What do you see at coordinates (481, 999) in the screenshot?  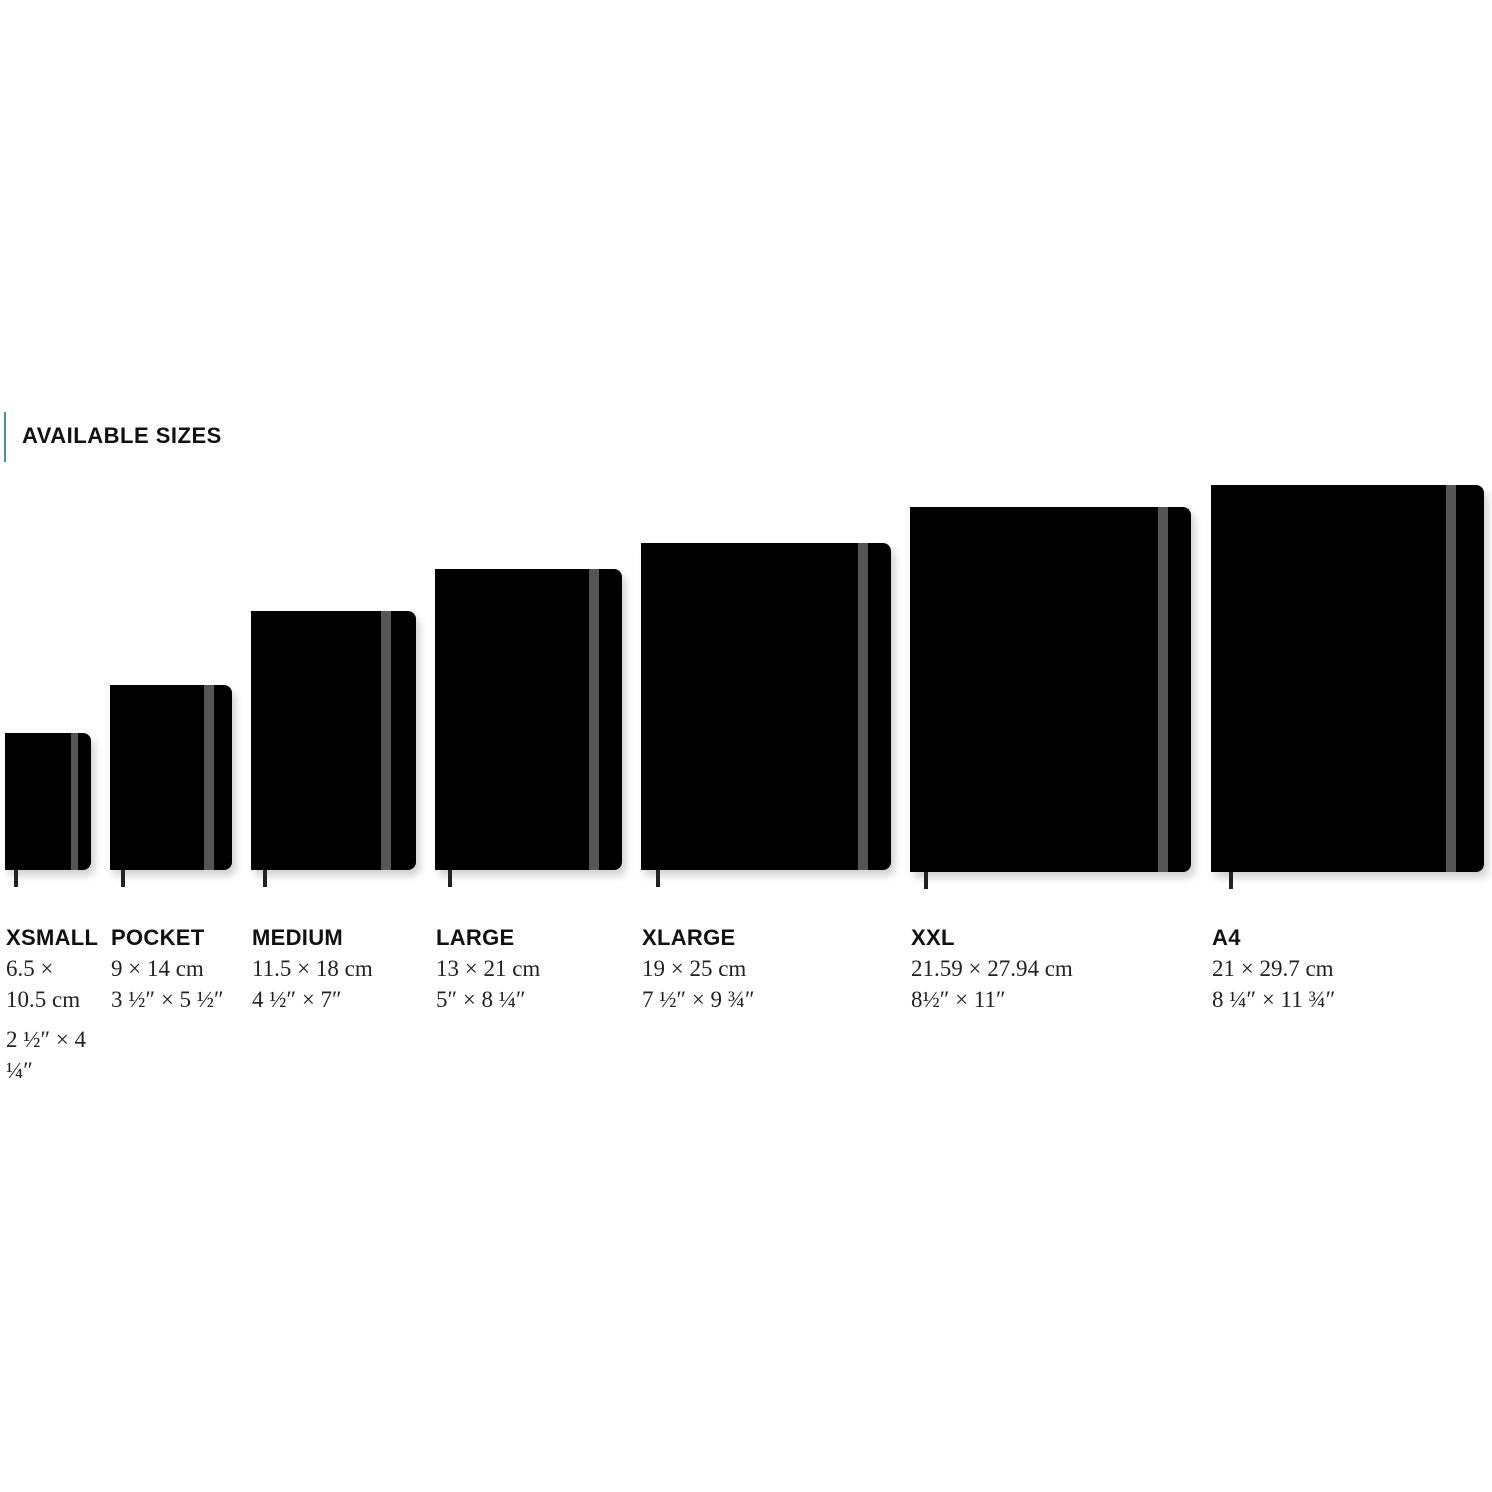 I see `size-inches: 5″ × 8 ¼″` at bounding box center [481, 999].